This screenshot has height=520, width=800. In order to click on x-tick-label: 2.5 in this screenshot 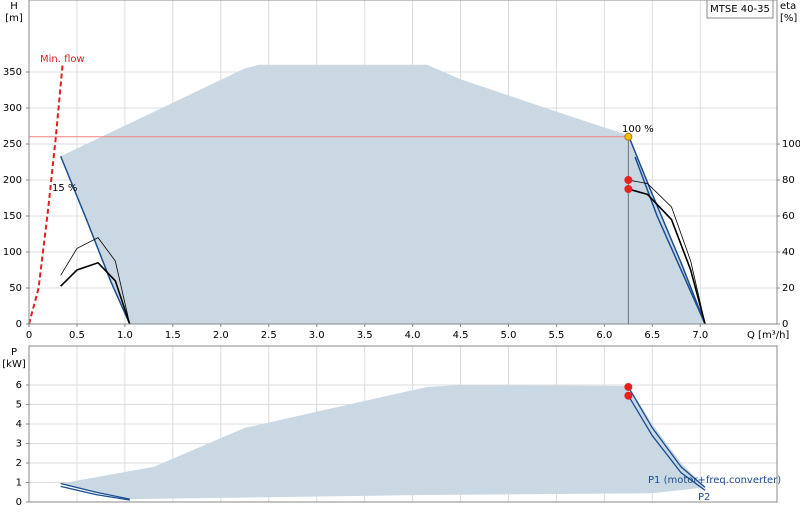, I will do `click(269, 335)`.